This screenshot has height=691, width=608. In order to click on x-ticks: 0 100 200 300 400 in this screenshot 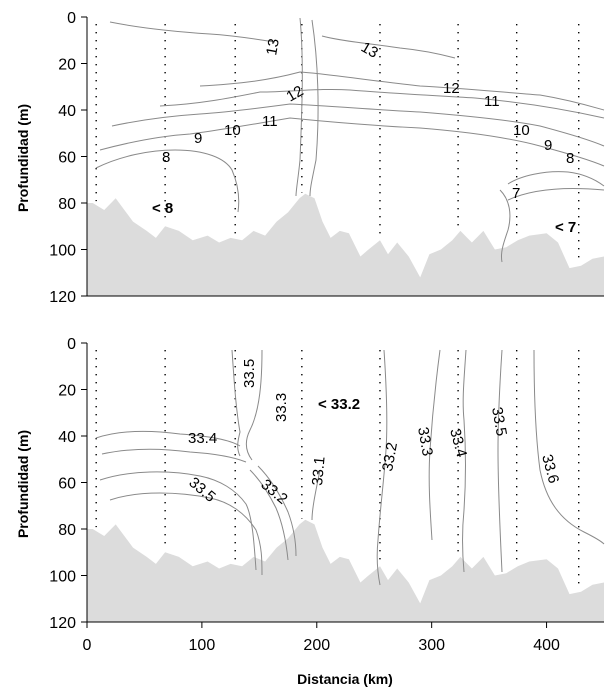, I will do `click(321, 638)`.